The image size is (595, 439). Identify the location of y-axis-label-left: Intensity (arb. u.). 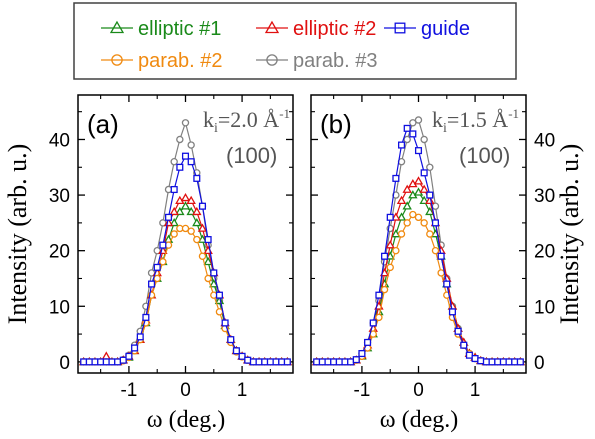
(17, 234).